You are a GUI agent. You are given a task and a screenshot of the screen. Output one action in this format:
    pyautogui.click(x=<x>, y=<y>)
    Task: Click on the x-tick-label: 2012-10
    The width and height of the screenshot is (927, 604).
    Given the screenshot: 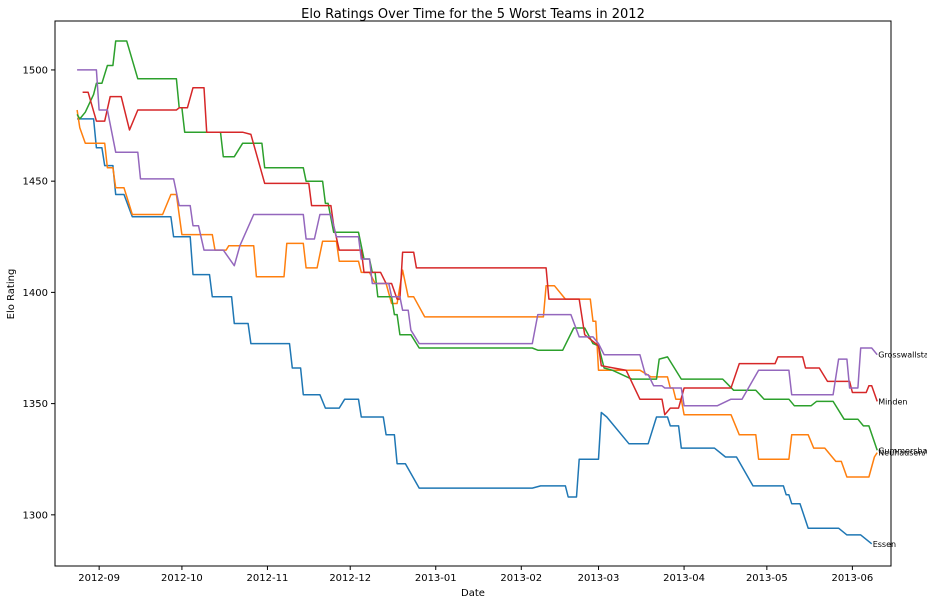 What is the action you would take?
    pyautogui.click(x=182, y=578)
    